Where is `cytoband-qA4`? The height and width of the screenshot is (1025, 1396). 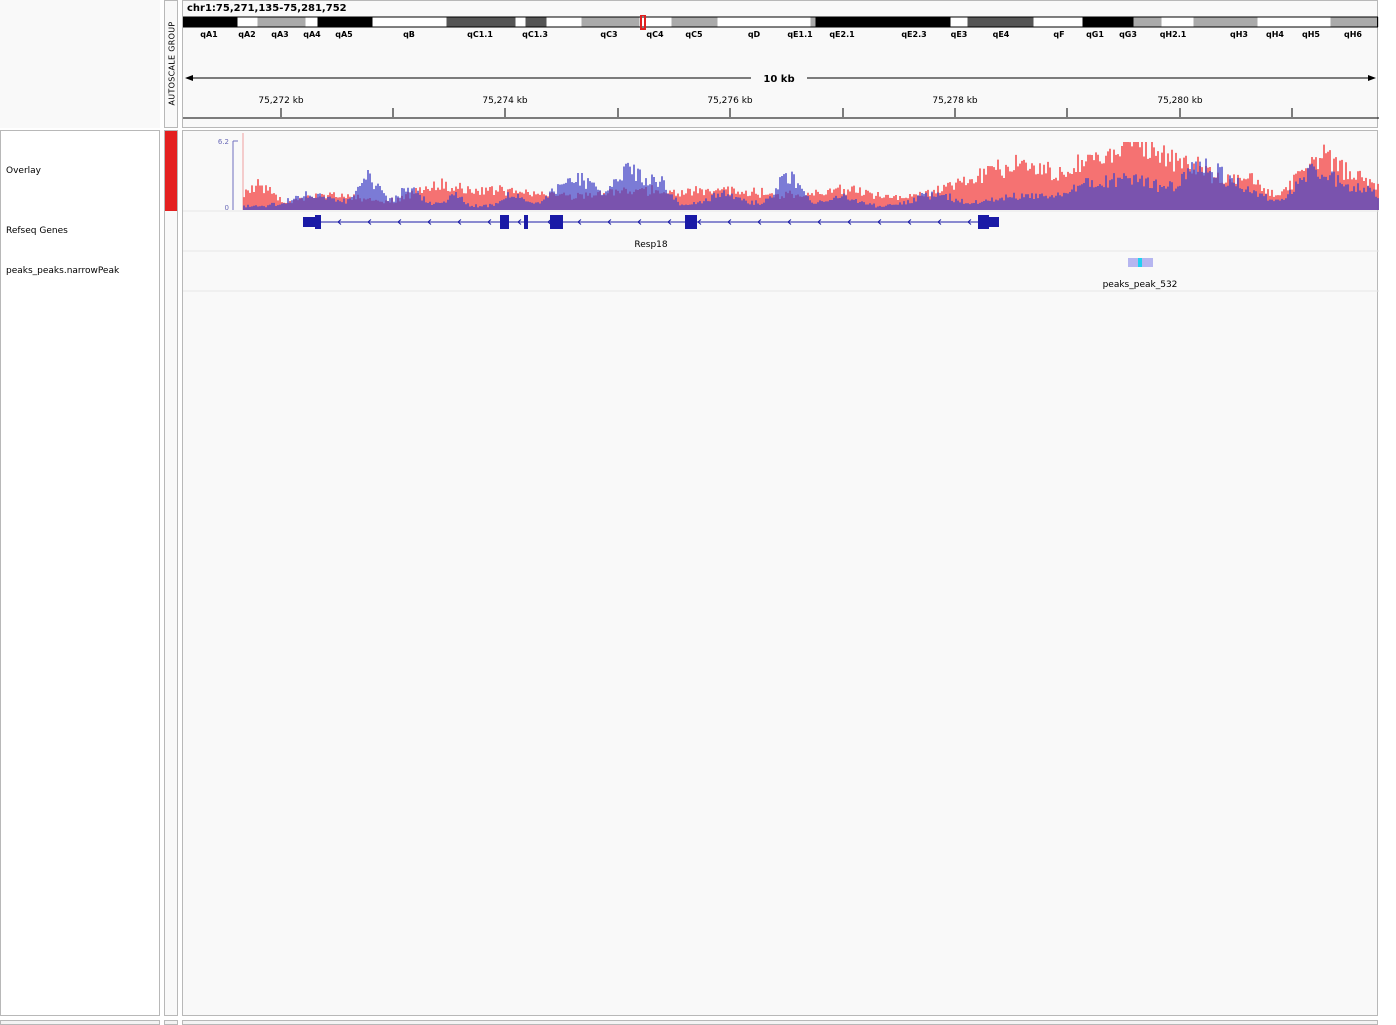
cytoband-qA4 is located at coordinates (311, 22).